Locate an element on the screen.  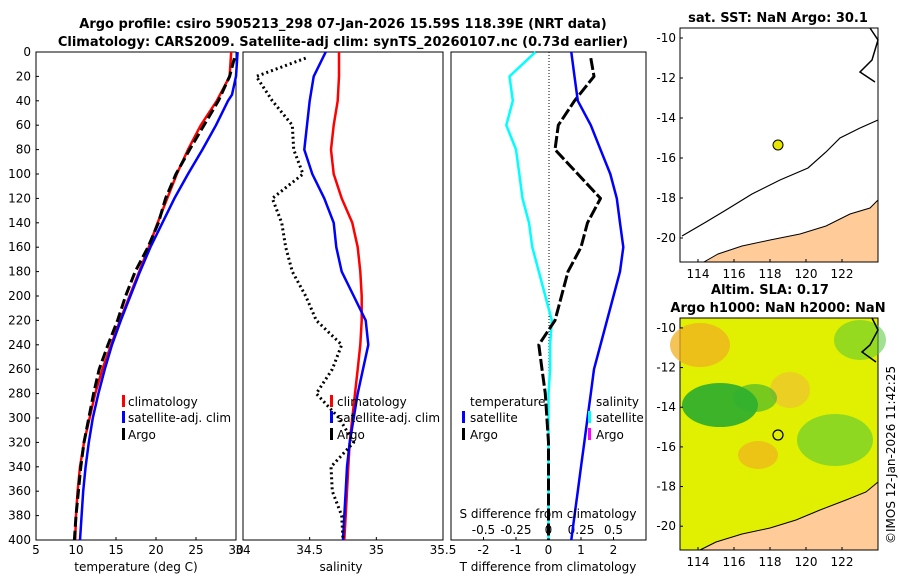
depth-tick-label: 240 is located at coordinates (19, 345).